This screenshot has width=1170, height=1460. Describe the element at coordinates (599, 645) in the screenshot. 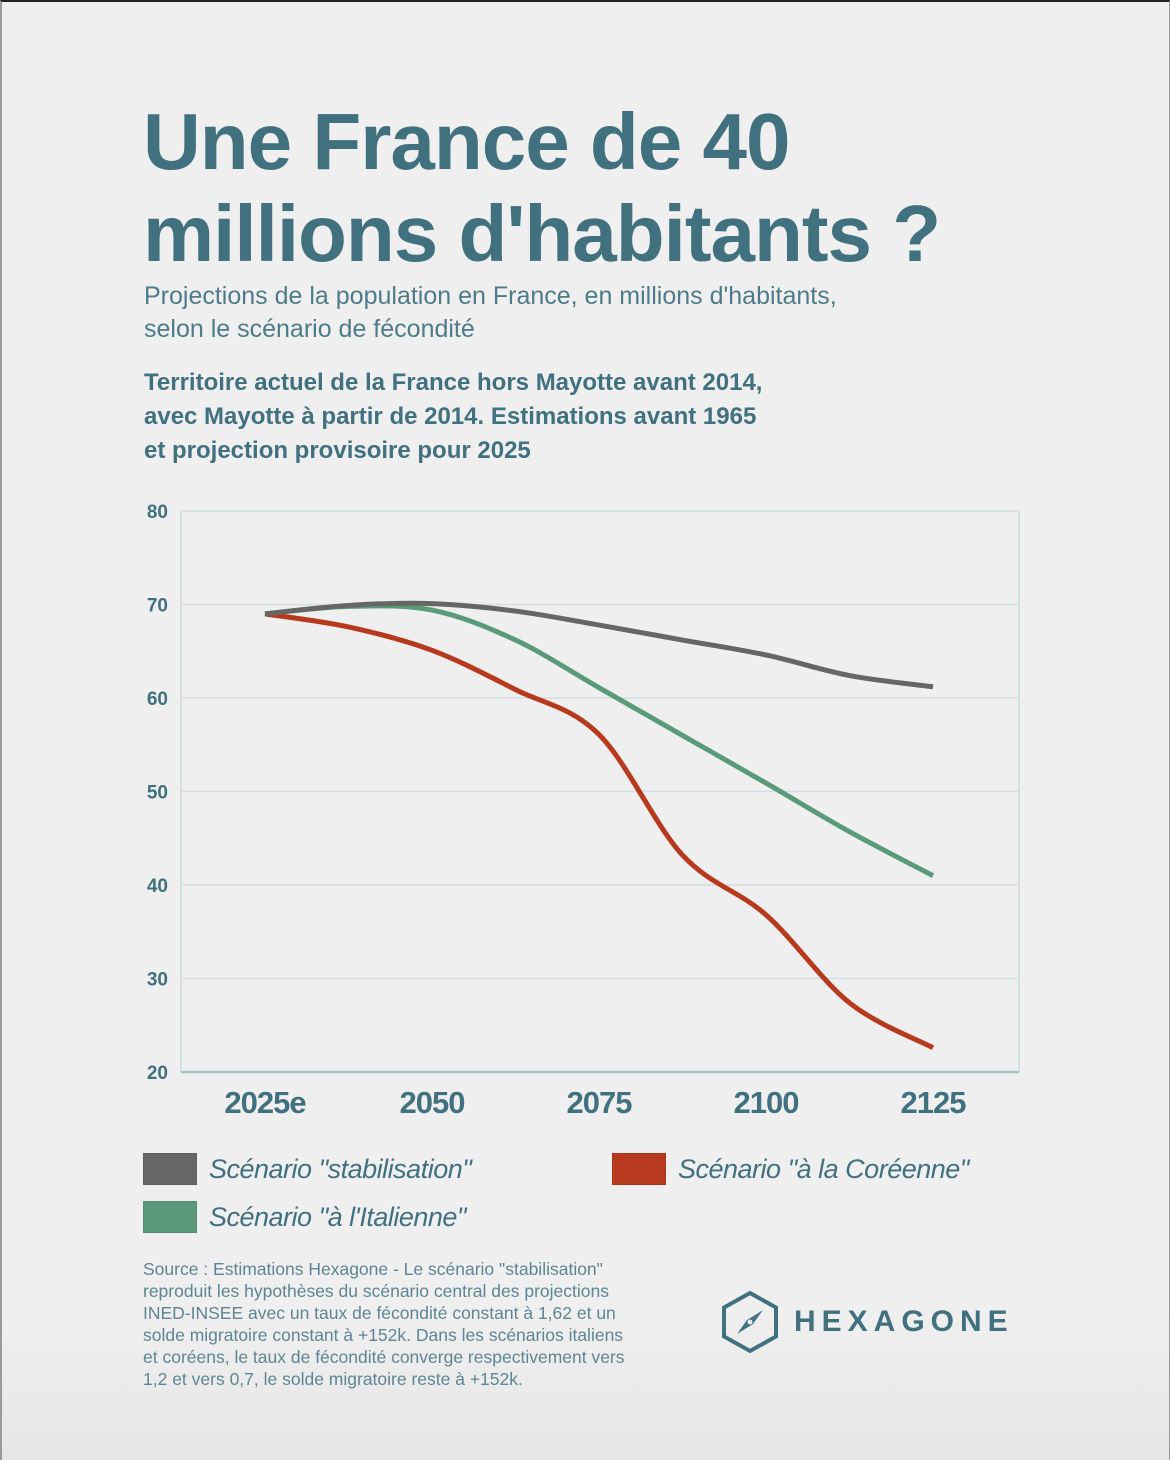

I see `series-stabilisation-line` at that location.